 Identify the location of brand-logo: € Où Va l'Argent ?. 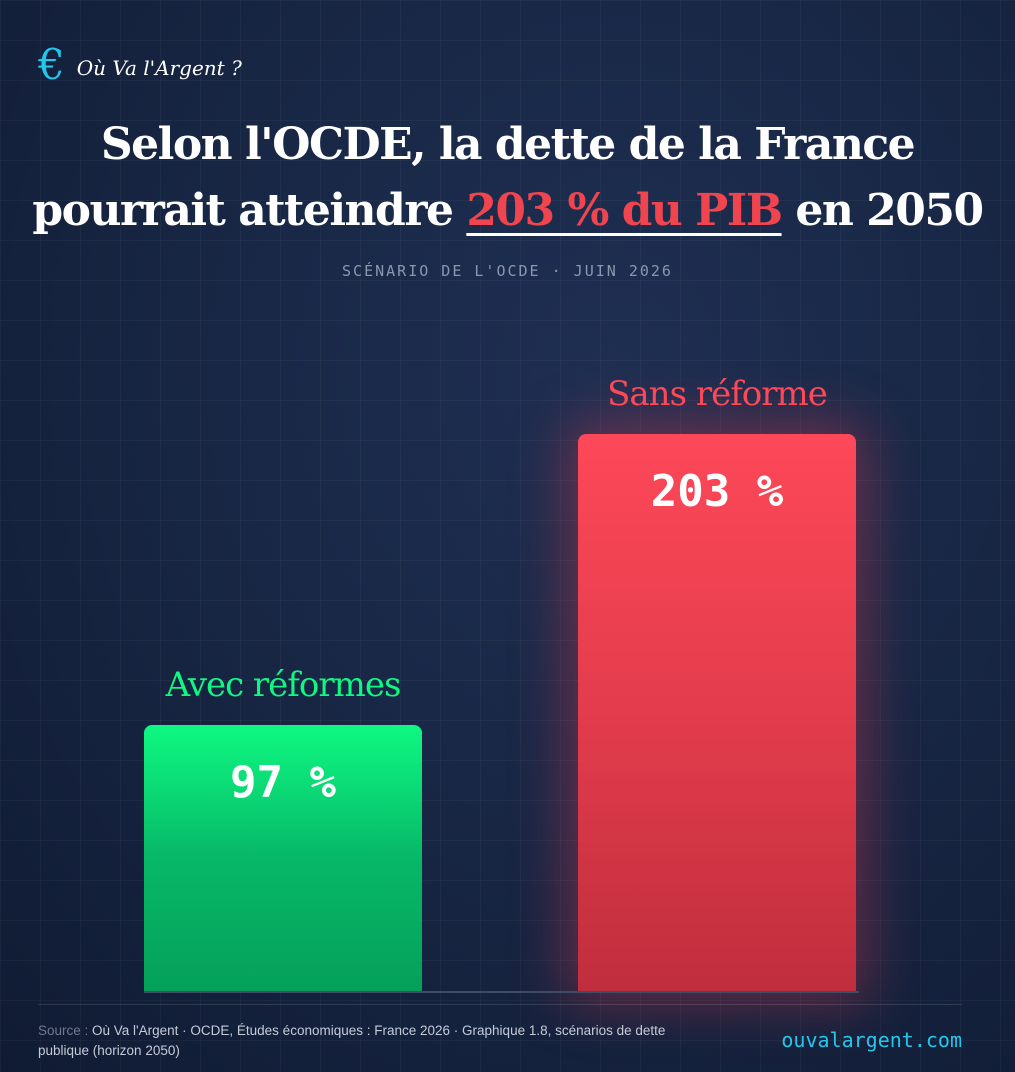
(140, 65).